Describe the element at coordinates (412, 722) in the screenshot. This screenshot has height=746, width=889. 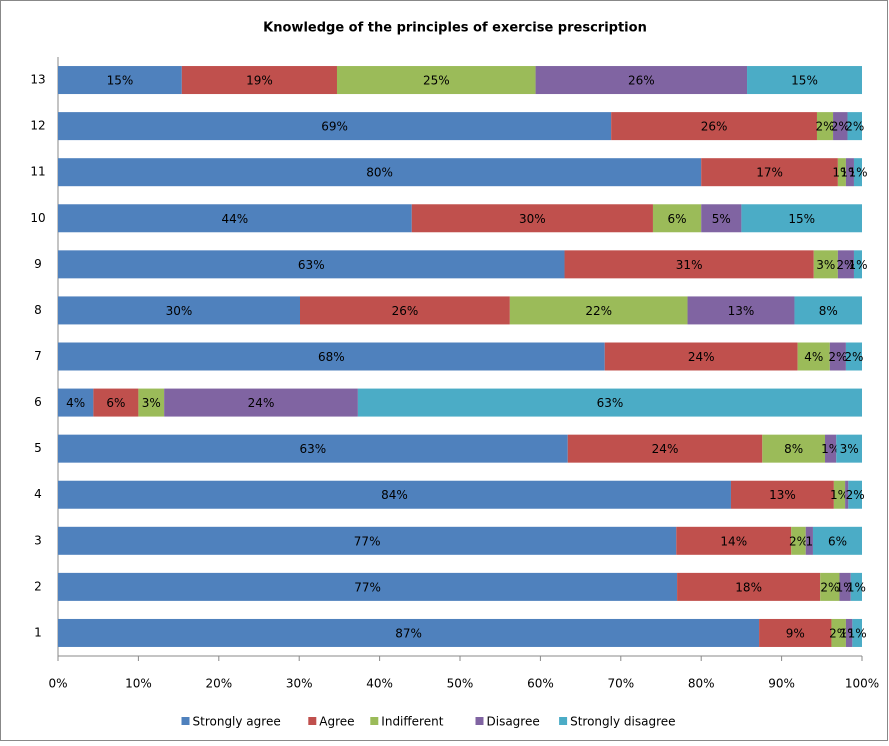
I see `legend-label: Indifferent` at that location.